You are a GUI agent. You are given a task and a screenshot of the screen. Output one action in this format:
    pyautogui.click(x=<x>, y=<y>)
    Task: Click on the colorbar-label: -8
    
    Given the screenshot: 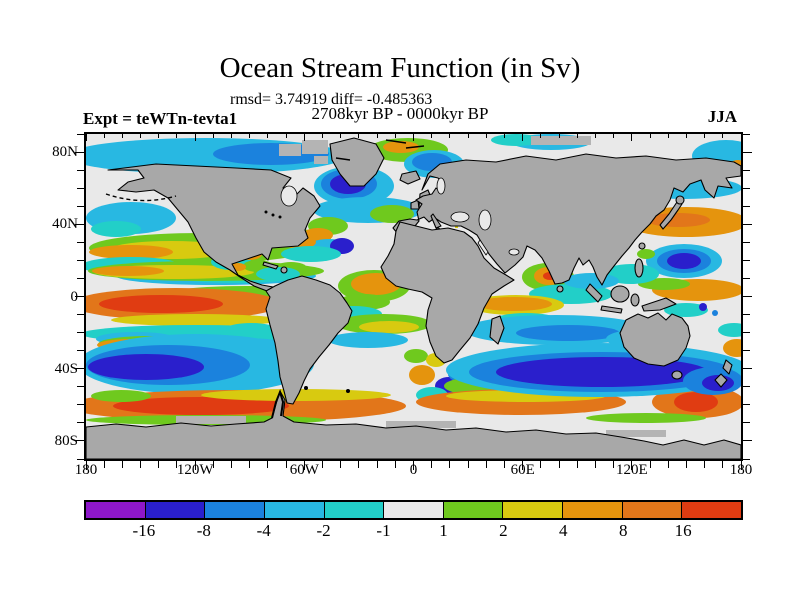 What is the action you would take?
    pyautogui.click(x=203, y=530)
    